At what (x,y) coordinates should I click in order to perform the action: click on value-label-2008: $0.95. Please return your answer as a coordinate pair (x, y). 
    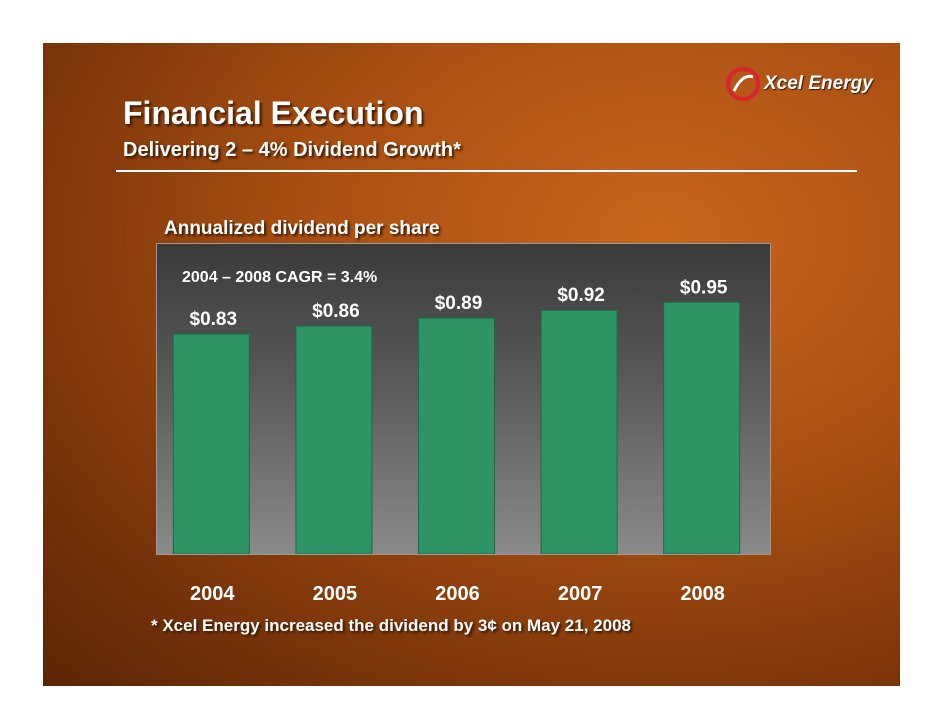
    Looking at the image, I should click on (704, 287).